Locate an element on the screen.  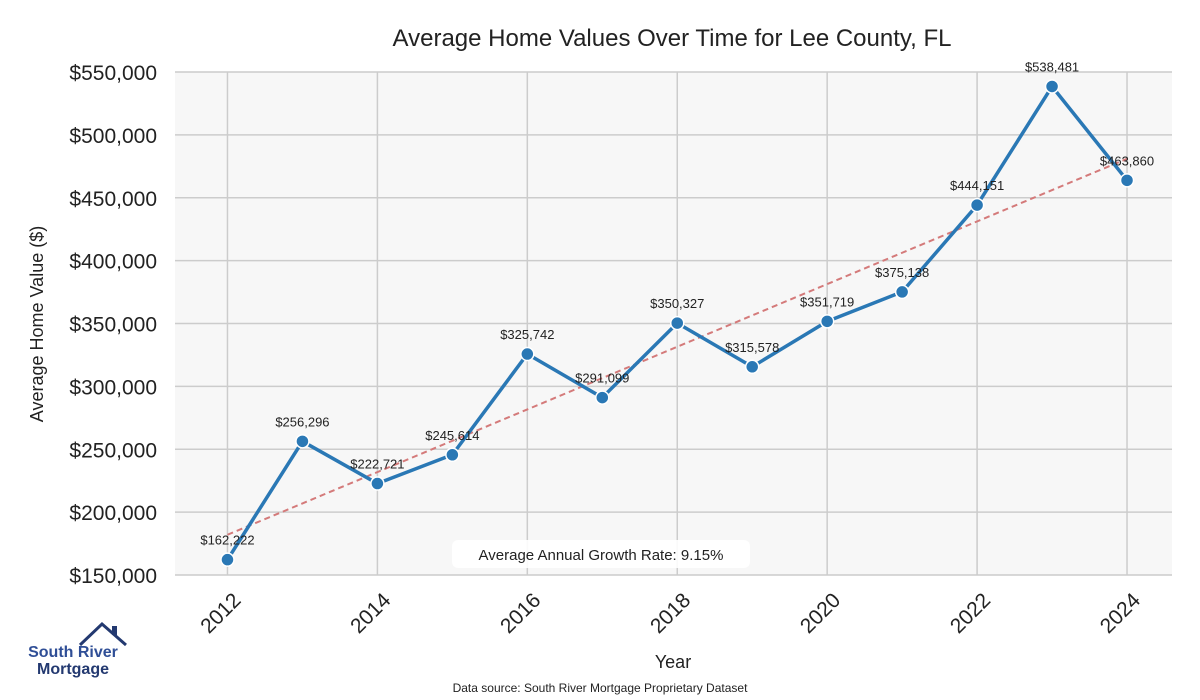
x-axis: 2012 2014 2016 2018 2020 2022 2024 is located at coordinates (670, 614).